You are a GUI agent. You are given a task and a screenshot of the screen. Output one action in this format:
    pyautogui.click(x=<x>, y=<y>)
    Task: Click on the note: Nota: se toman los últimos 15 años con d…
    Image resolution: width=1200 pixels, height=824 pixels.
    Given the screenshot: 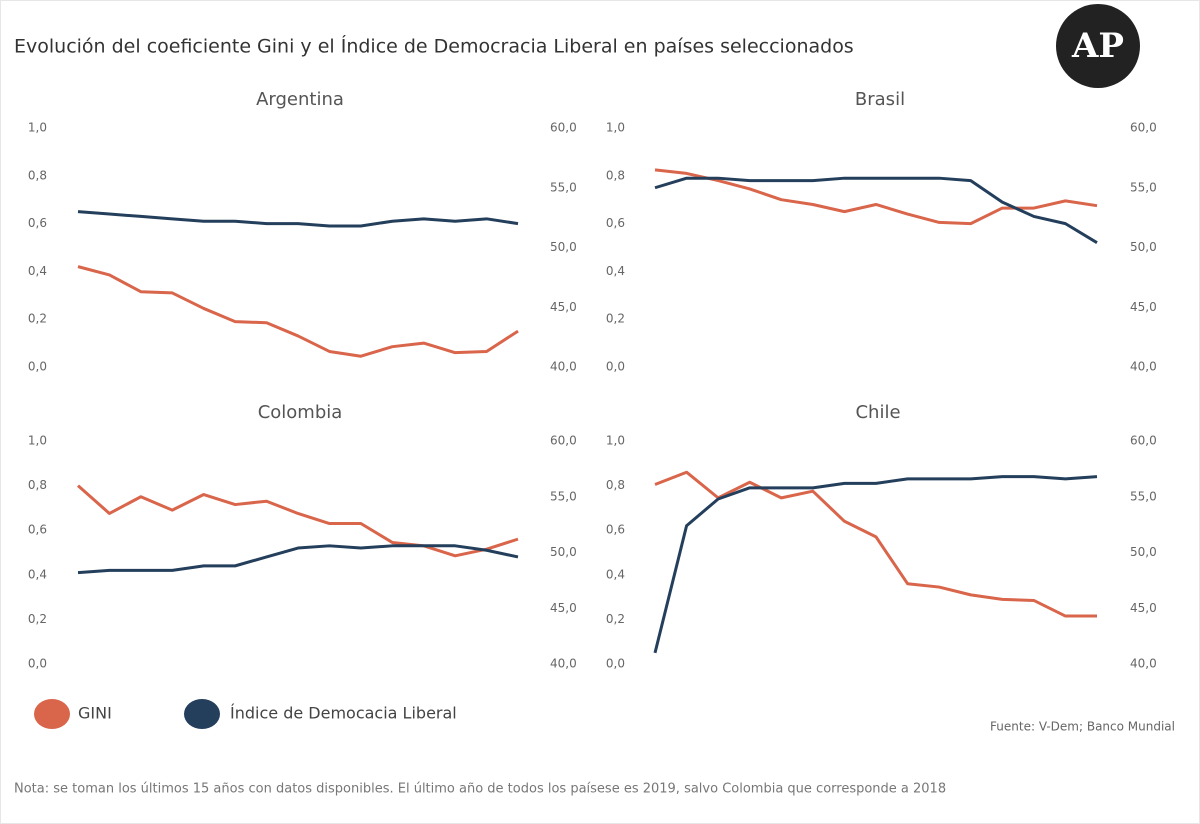 What is the action you would take?
    pyautogui.click(x=480, y=789)
    